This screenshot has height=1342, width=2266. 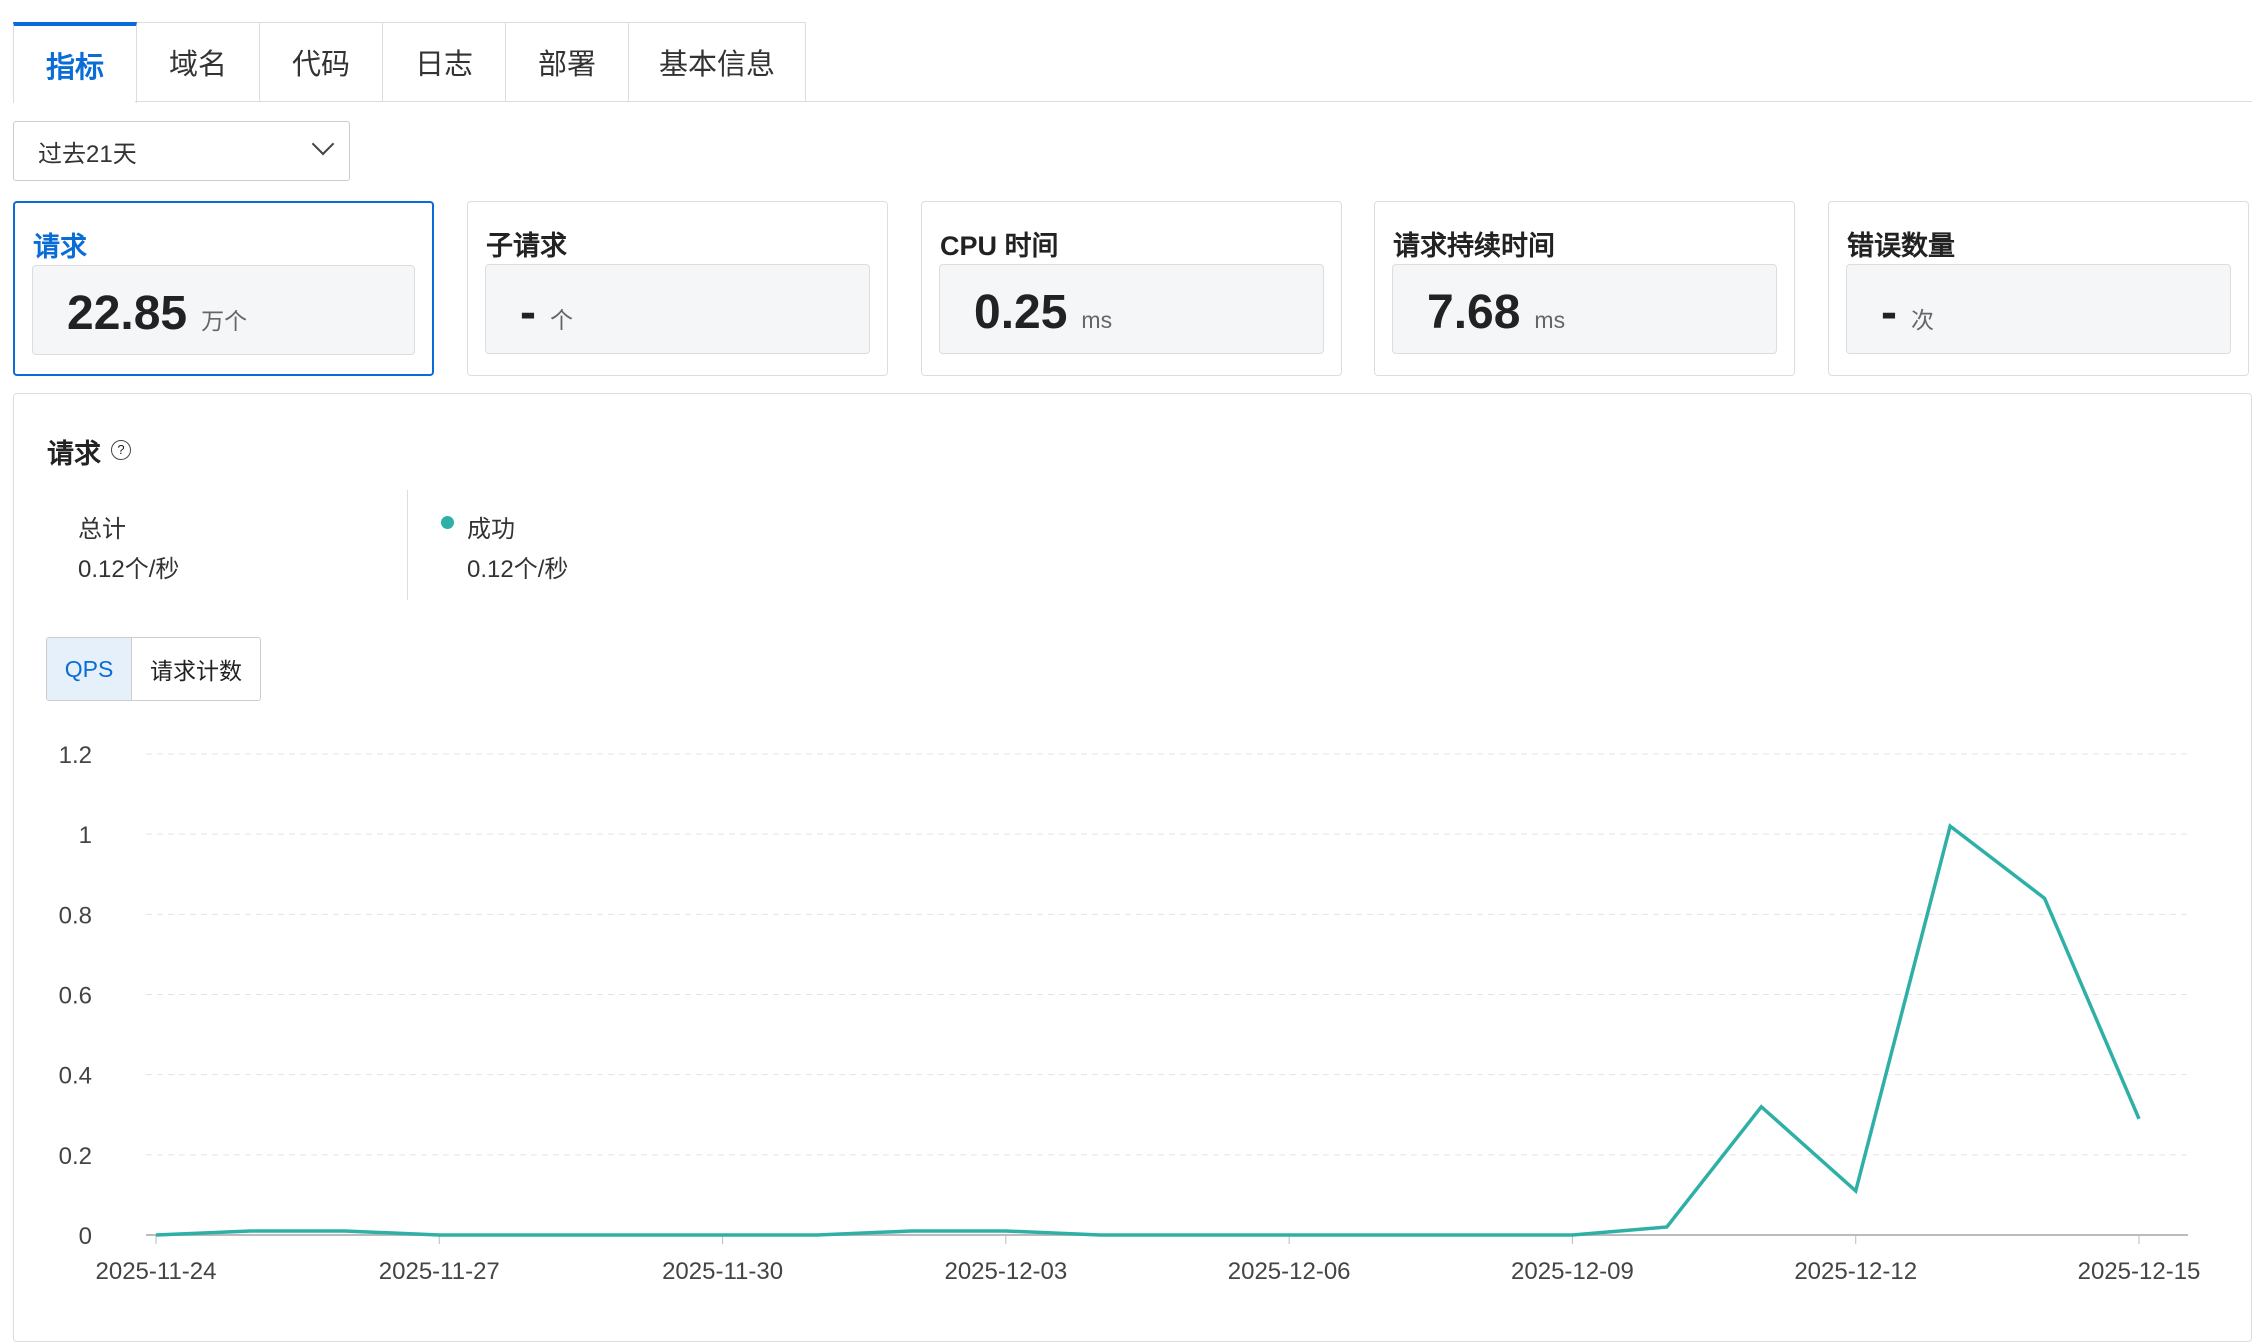 What do you see at coordinates (439, 1271) in the screenshot?
I see `x-tick-label: 2025-11-27` at bounding box center [439, 1271].